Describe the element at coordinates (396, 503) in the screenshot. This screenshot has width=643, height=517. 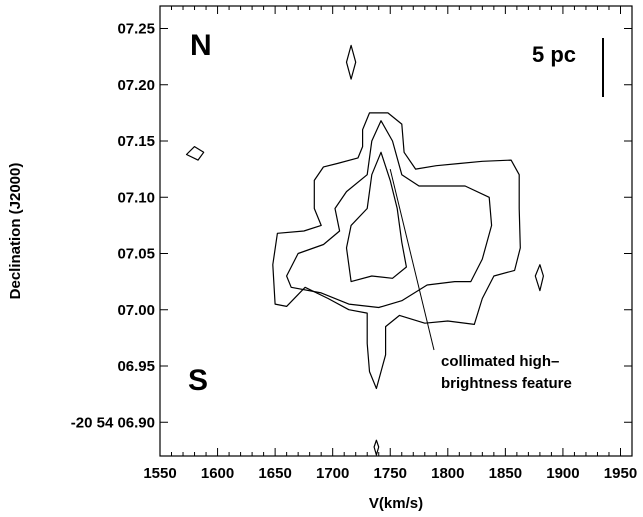
I see `x-axis-title: V(km/s)` at that location.